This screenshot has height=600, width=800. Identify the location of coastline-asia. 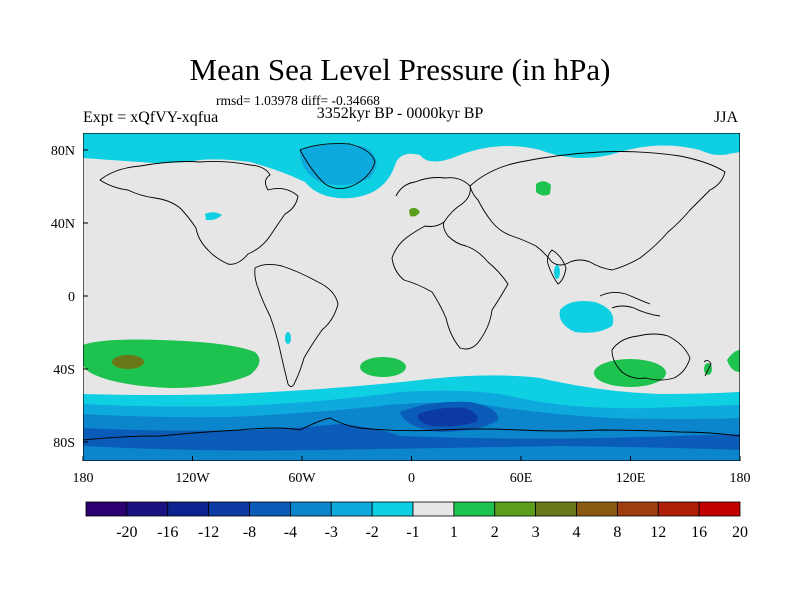
(597, 211).